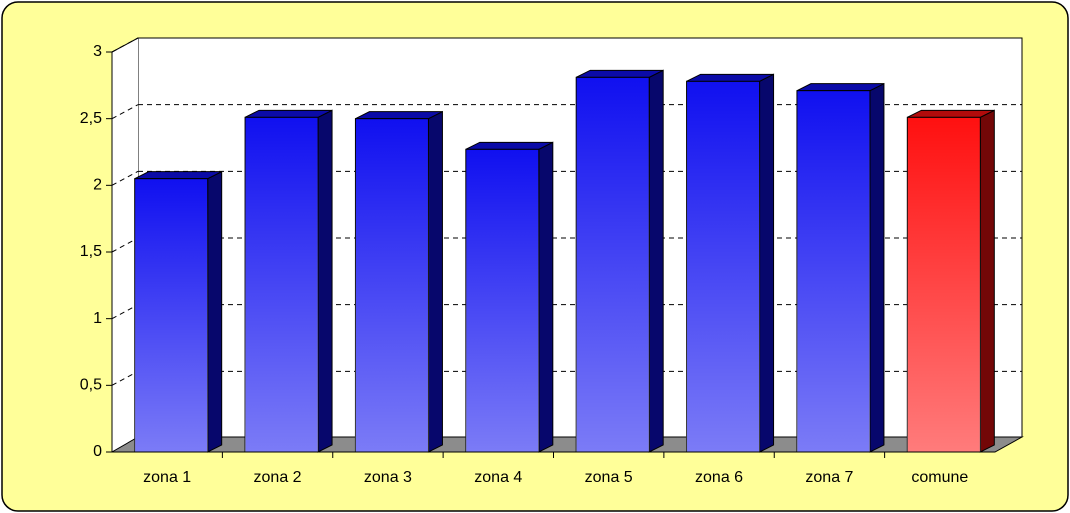 This screenshot has height=513, width=1070. Describe the element at coordinates (609, 477) in the screenshot. I see `x-tick-label: zona 5` at that location.